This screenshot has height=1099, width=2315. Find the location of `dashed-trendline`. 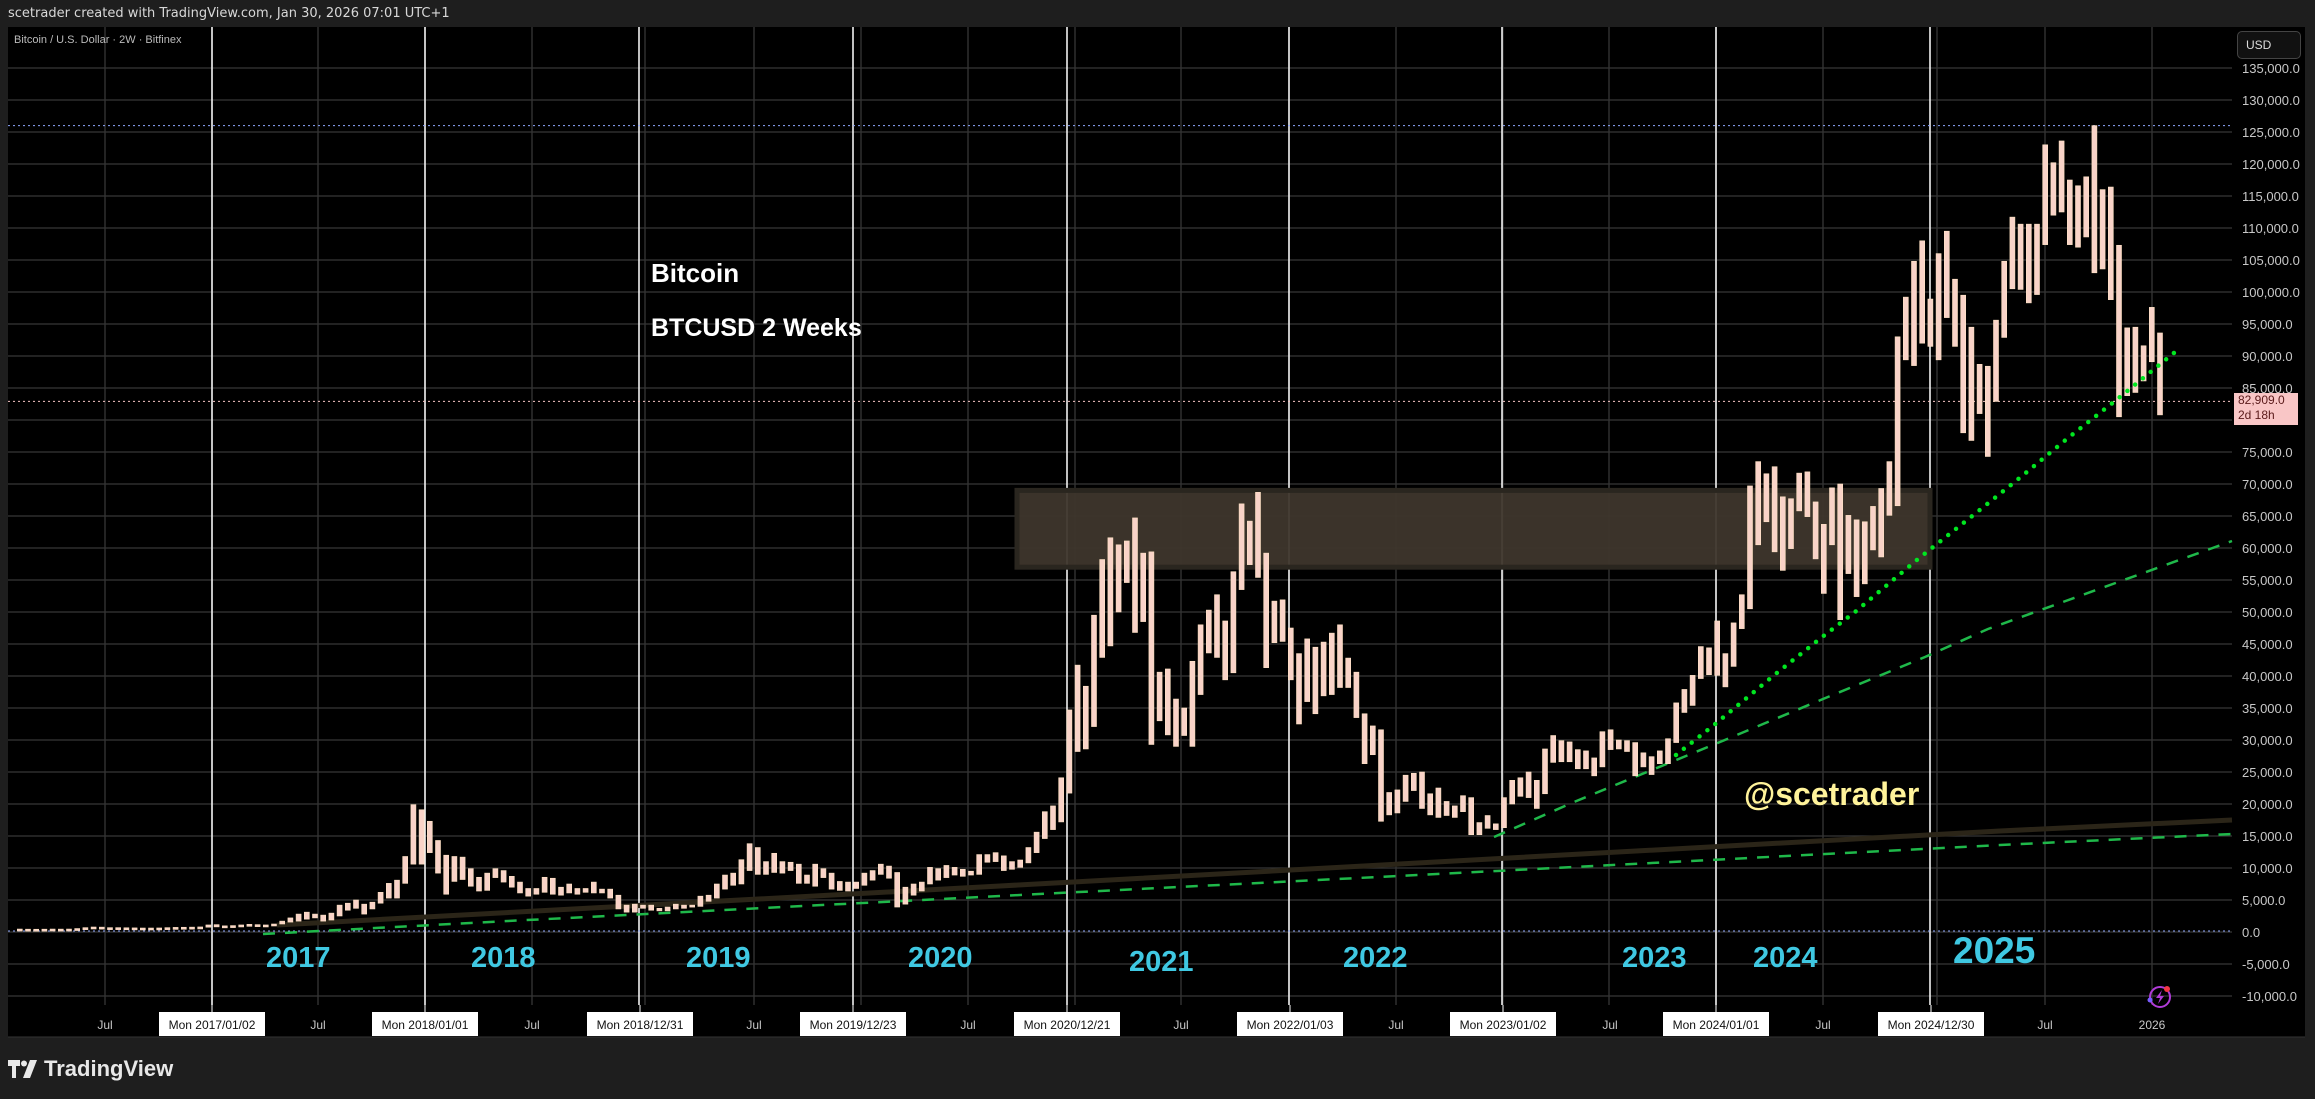

dashed-trendline is located at coordinates (1863, 689).